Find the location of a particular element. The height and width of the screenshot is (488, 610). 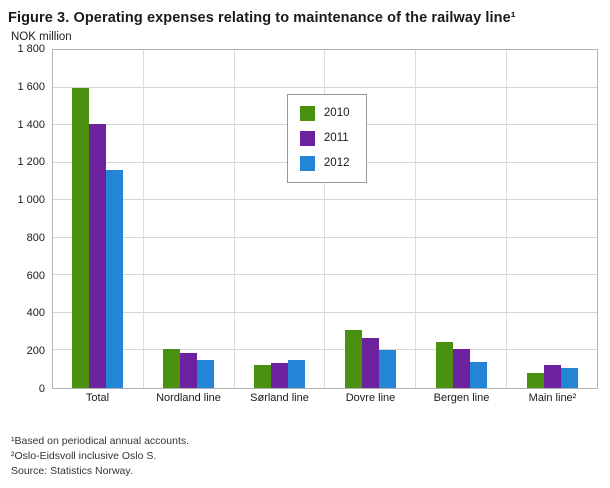

y-tick-label: 1 800 is located at coordinates (31, 49).